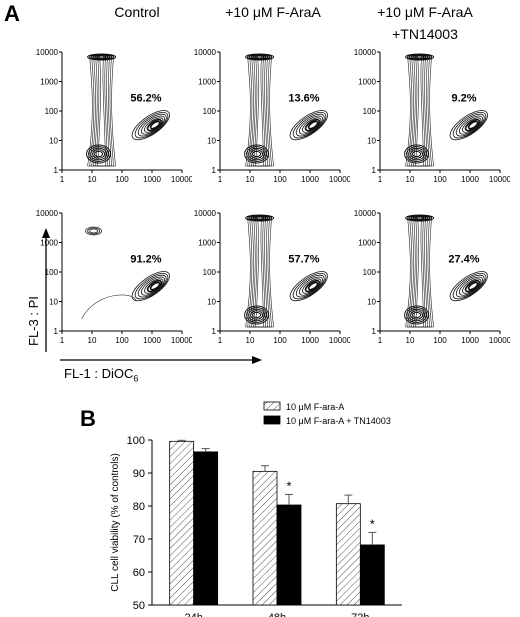 Image resolution: width=520 pixels, height=617 pixels. I want to click on x-category-label: 72h, so click(360, 614).